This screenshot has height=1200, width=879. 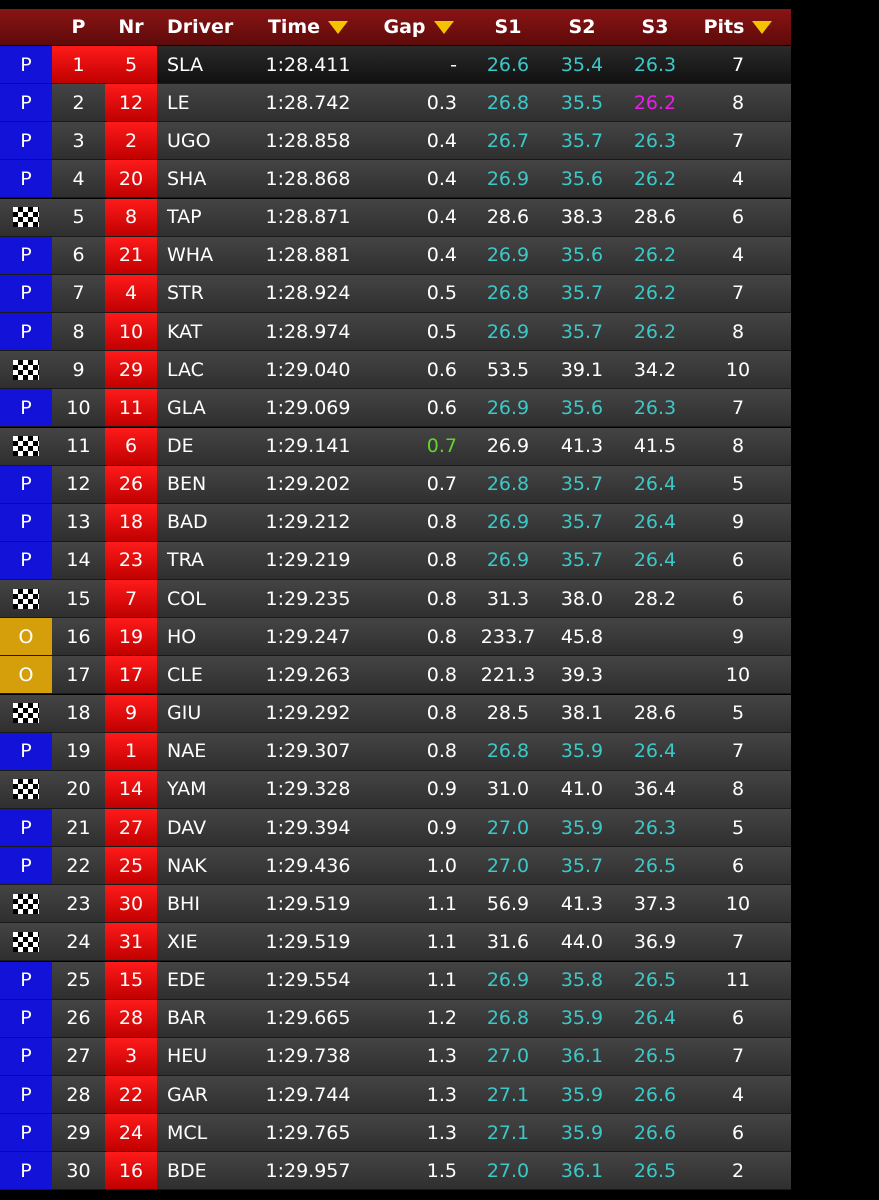 What do you see at coordinates (395, 217) in the screenshot?
I see `driver-row: 5 8 TAP 1:28.871 0.4 28.6 38.3 28.6 6` at bounding box center [395, 217].